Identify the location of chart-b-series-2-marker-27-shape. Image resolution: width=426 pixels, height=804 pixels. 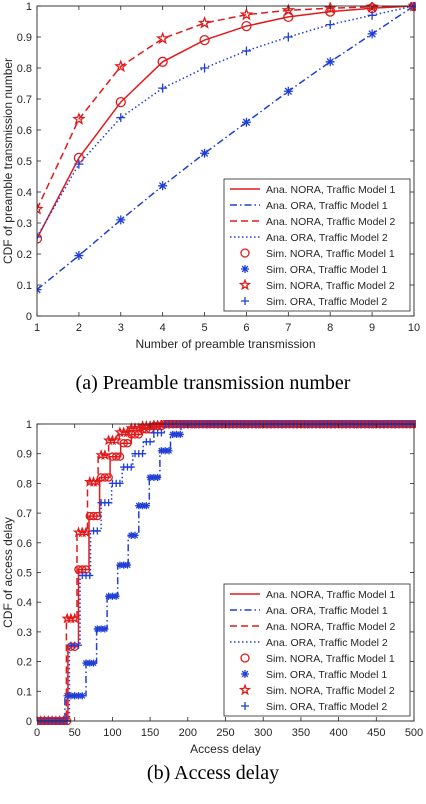
(139, 428).